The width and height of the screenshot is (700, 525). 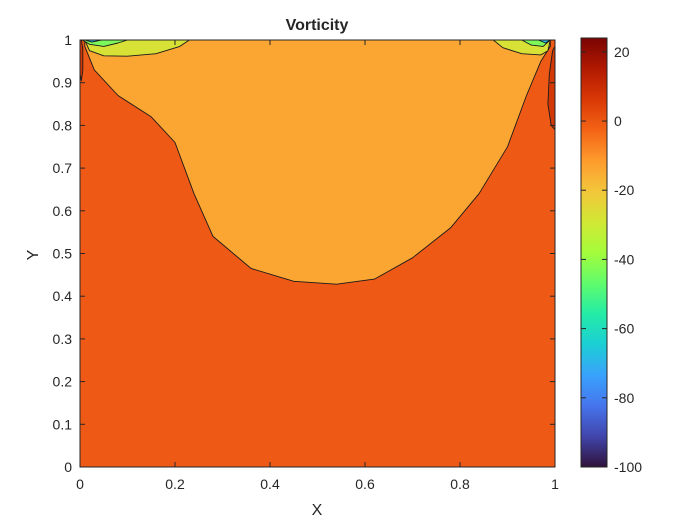 I want to click on x-tick-label: 0, so click(x=80, y=484).